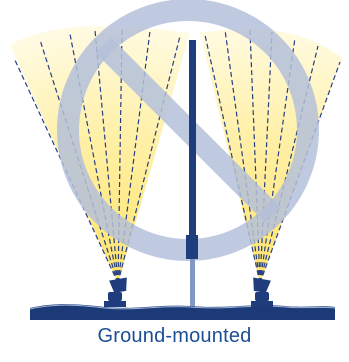 This screenshot has height=362, width=349. What do you see at coordinates (192, 177) in the screenshot?
I see `lighting-pole-icon` at bounding box center [192, 177].